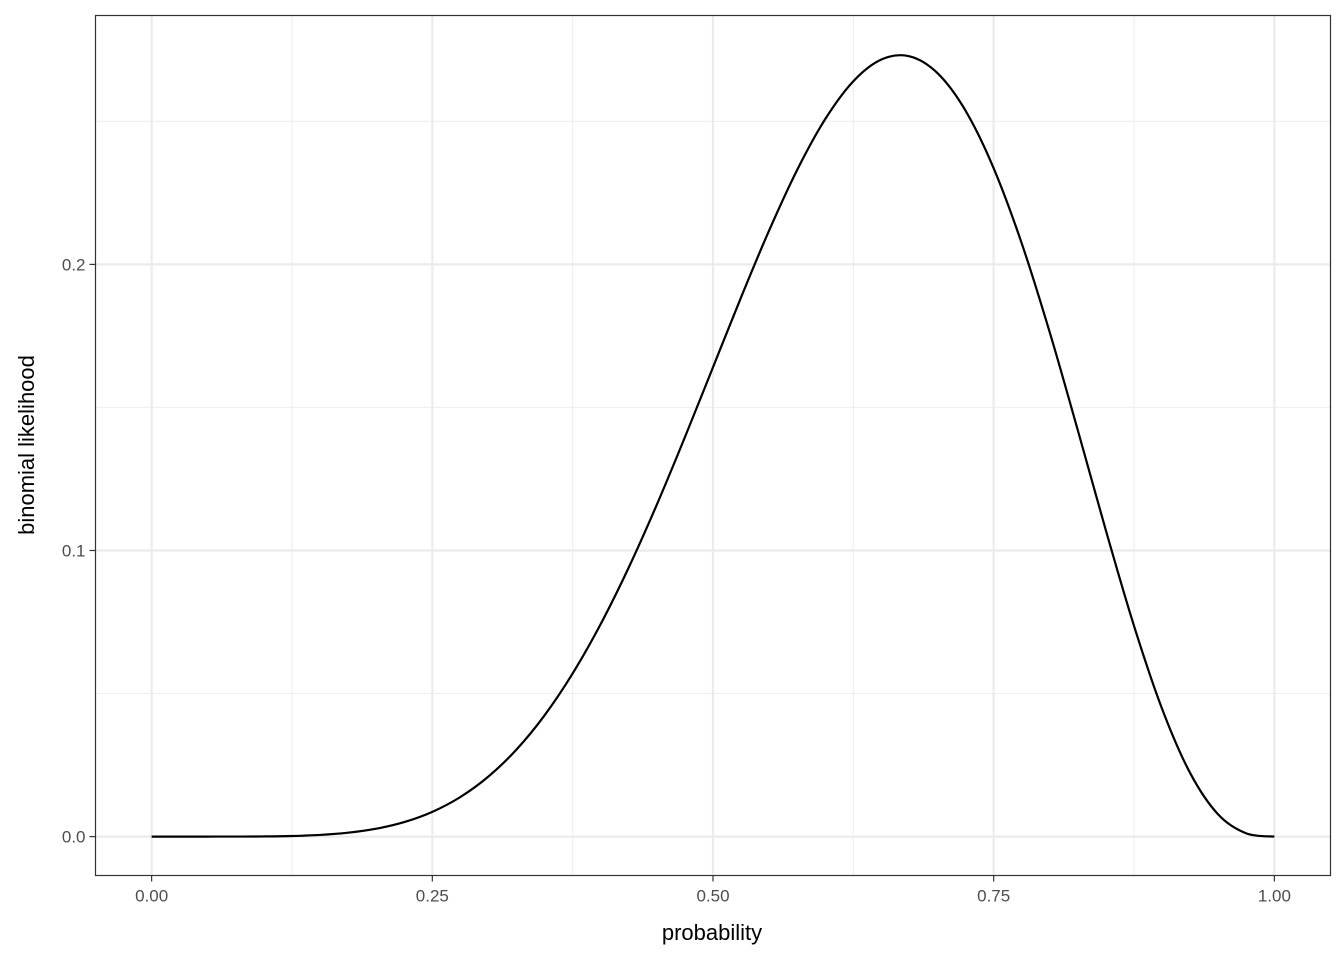 The width and height of the screenshot is (1344, 965). I want to click on y-axis: 0.0 0.1 0.2, so click(79, 551).